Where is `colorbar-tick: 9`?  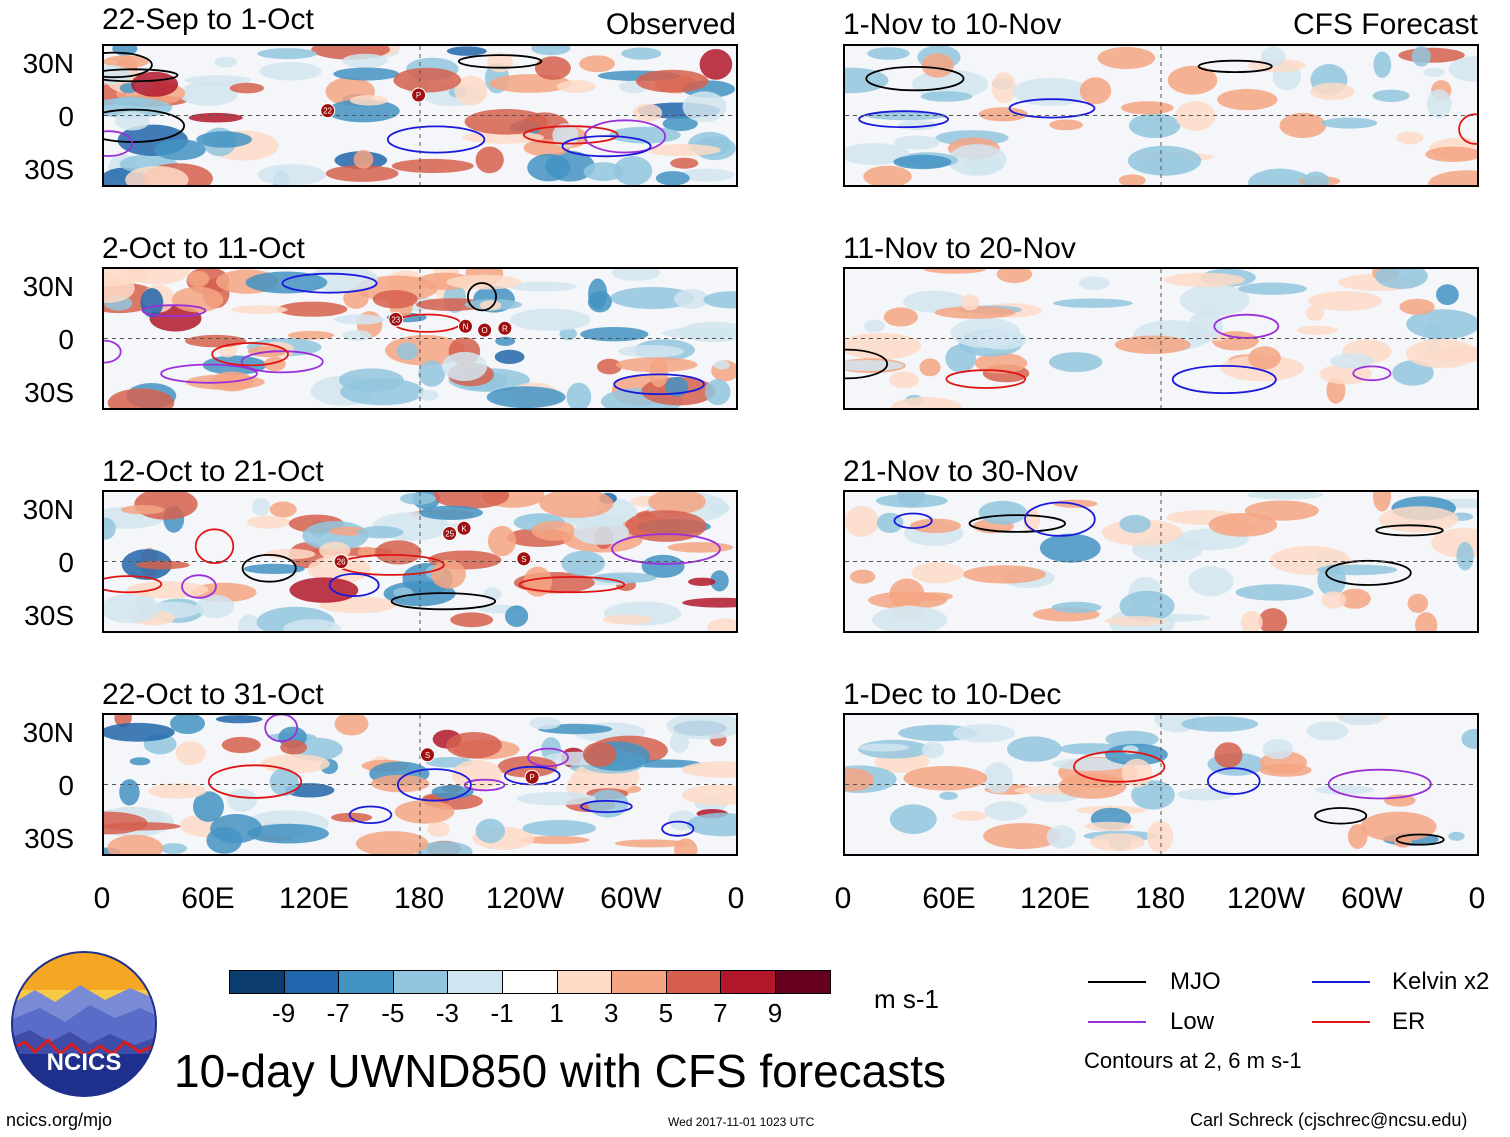
colorbar-tick: 9 is located at coordinates (775, 1013).